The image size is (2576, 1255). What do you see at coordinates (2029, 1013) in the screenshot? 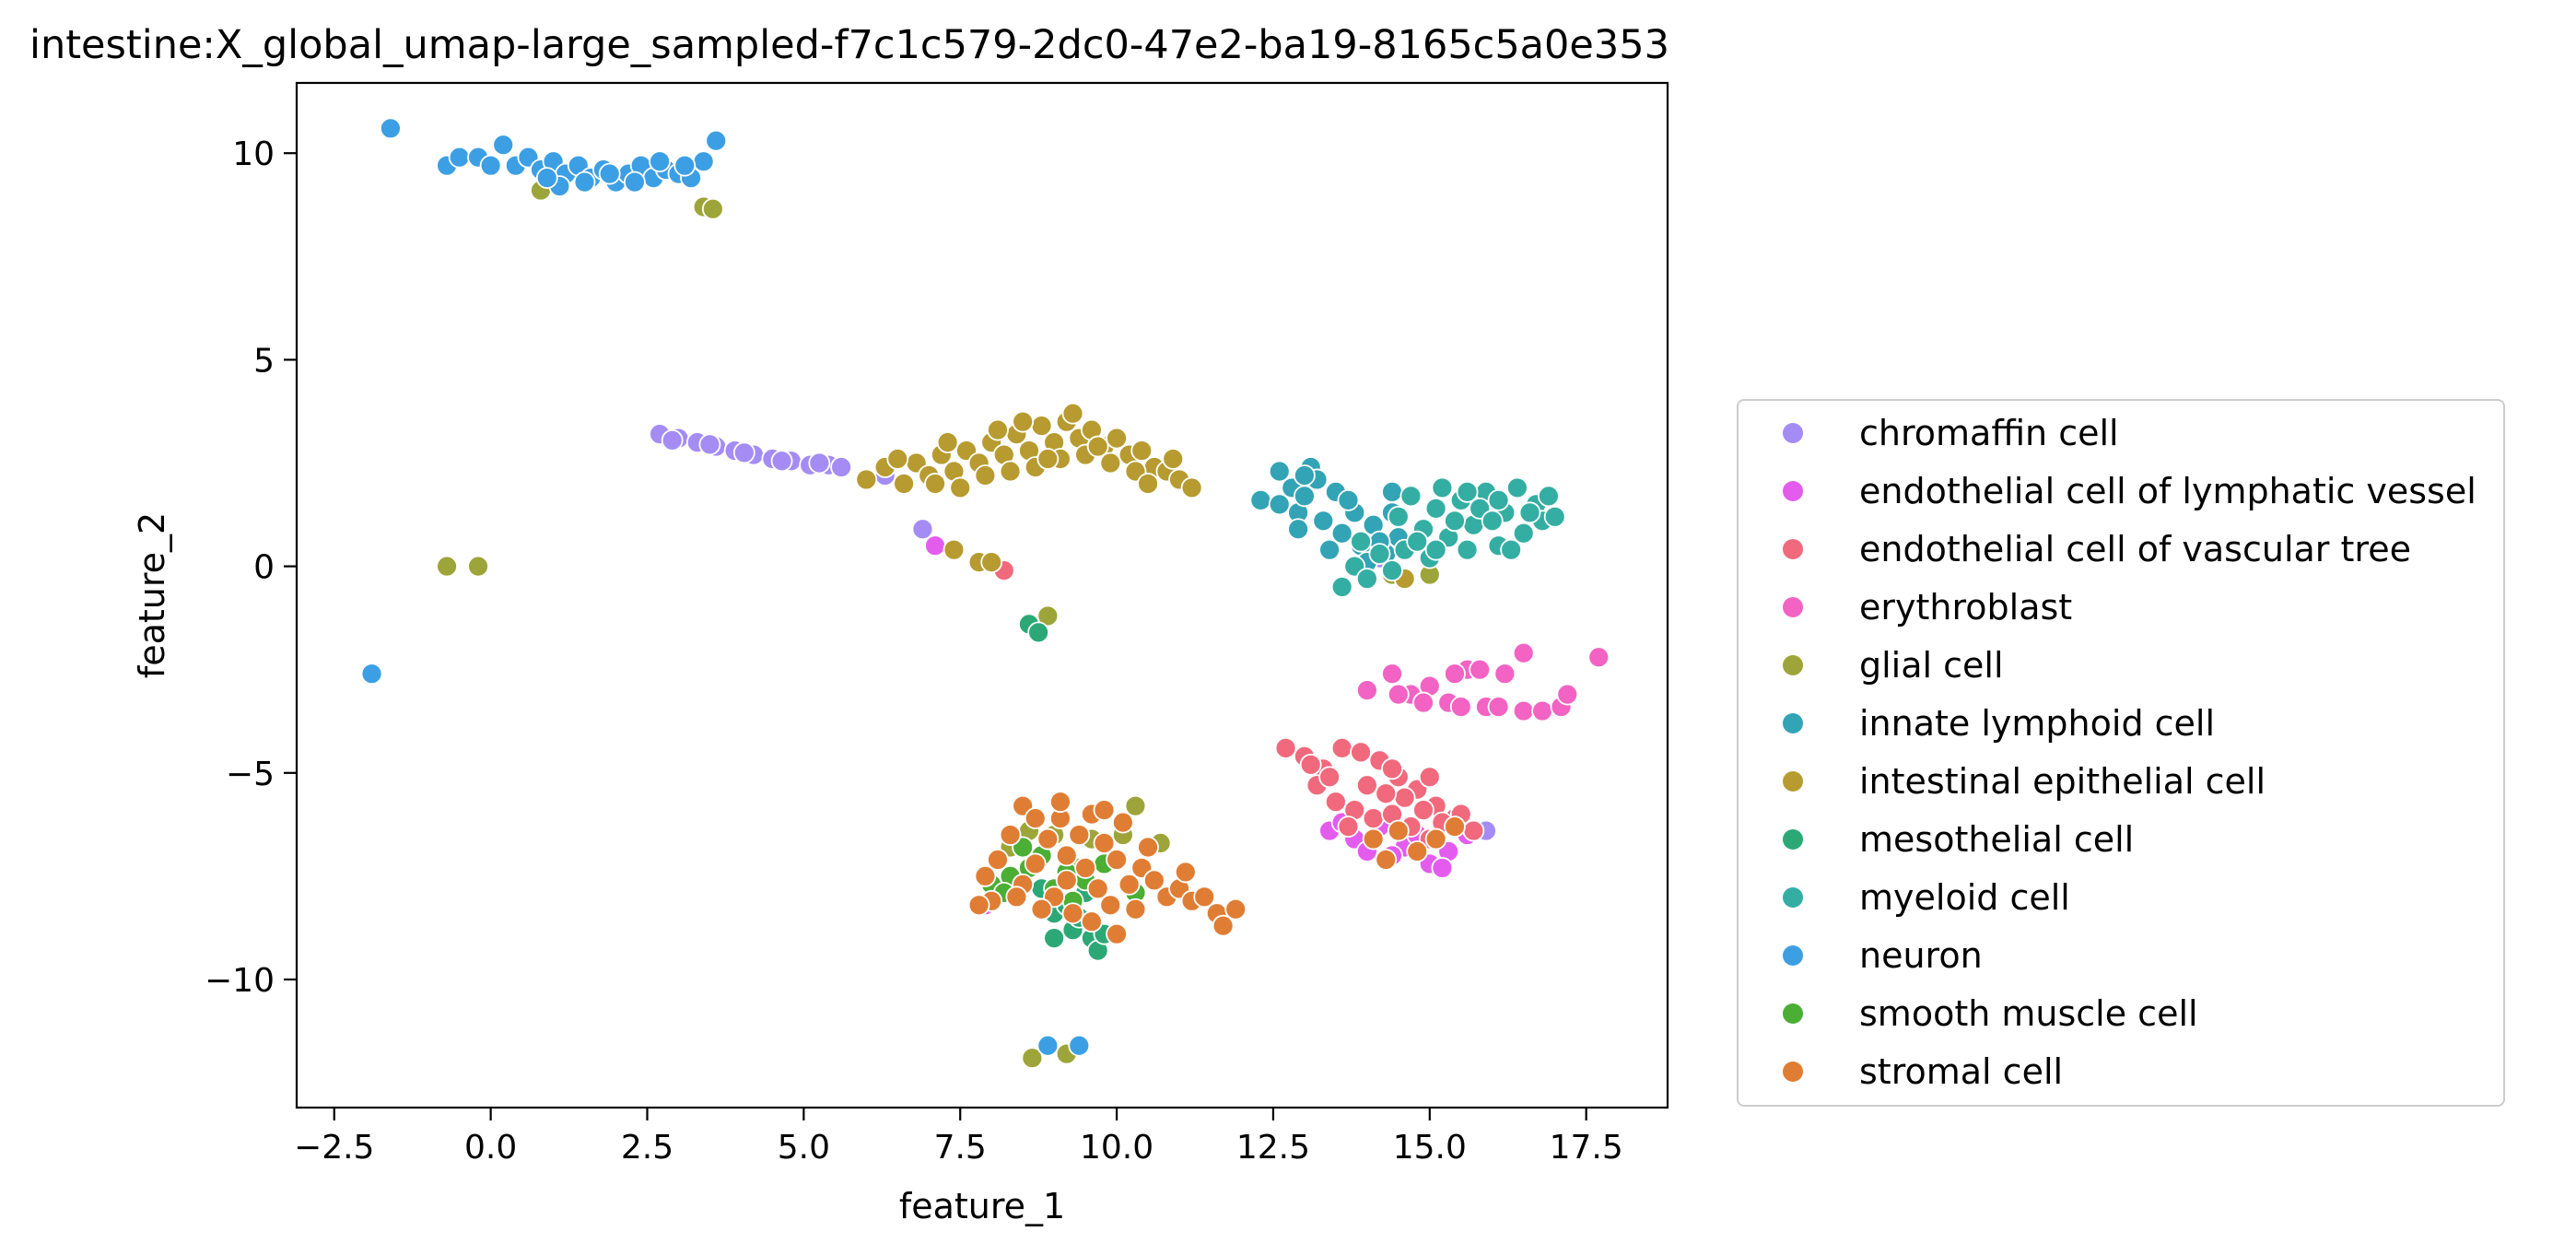
I see `legend-label: smooth muscle cell` at bounding box center [2029, 1013].